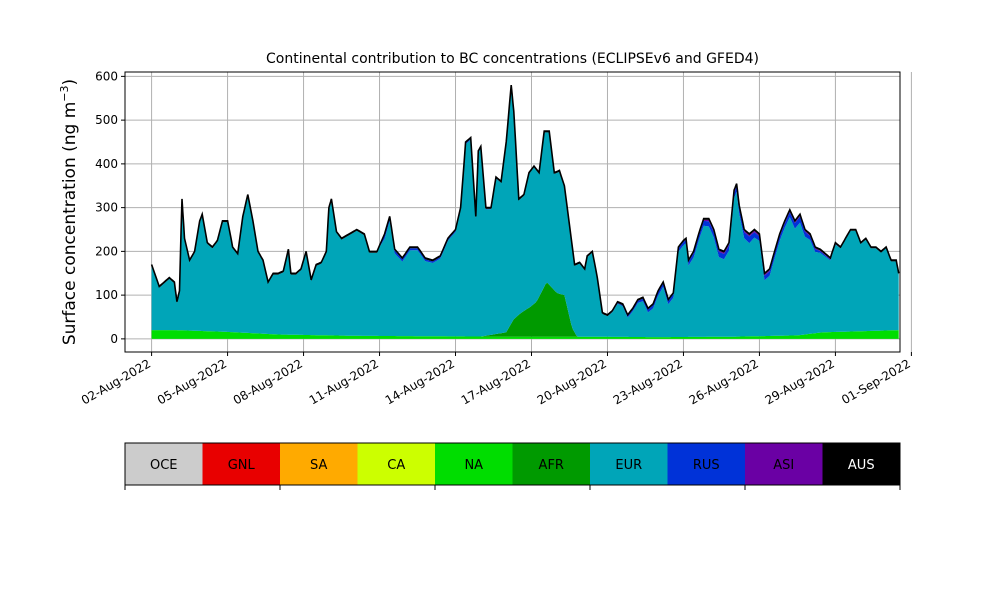 The width and height of the screenshot is (1000, 600). What do you see at coordinates (268, 381) in the screenshot?
I see `x-tick-label: 08-Aug-2022` at bounding box center [268, 381].